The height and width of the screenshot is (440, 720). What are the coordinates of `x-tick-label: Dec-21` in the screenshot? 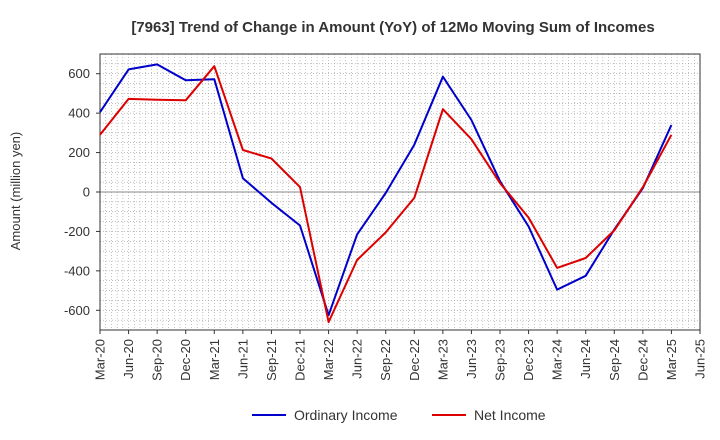 It's located at (300, 360).